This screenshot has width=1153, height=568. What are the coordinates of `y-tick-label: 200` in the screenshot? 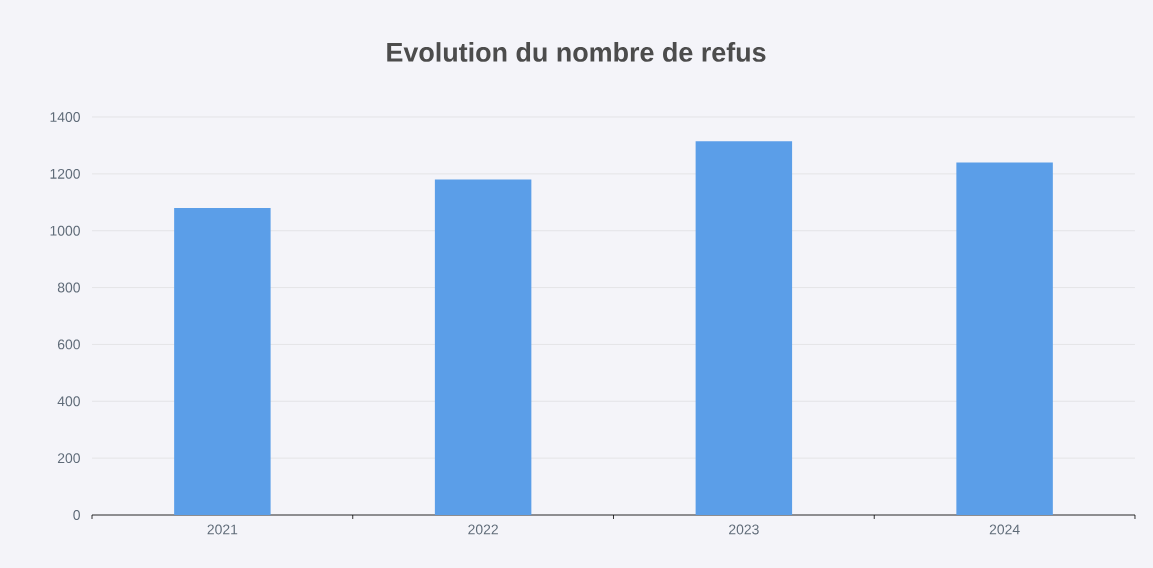 It's located at (68, 458).